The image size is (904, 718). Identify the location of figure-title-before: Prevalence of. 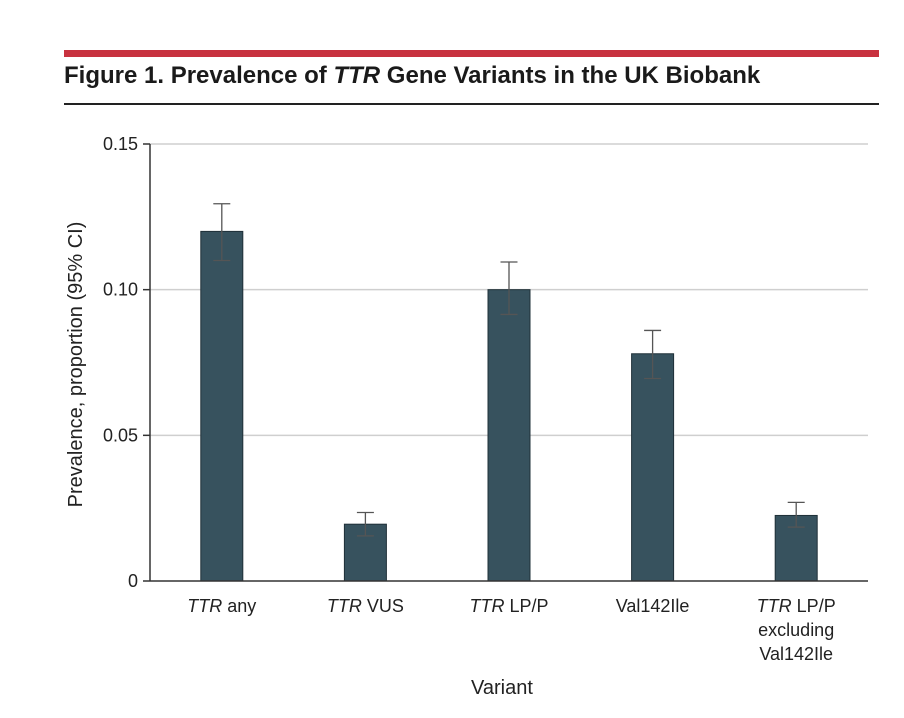
(248, 75).